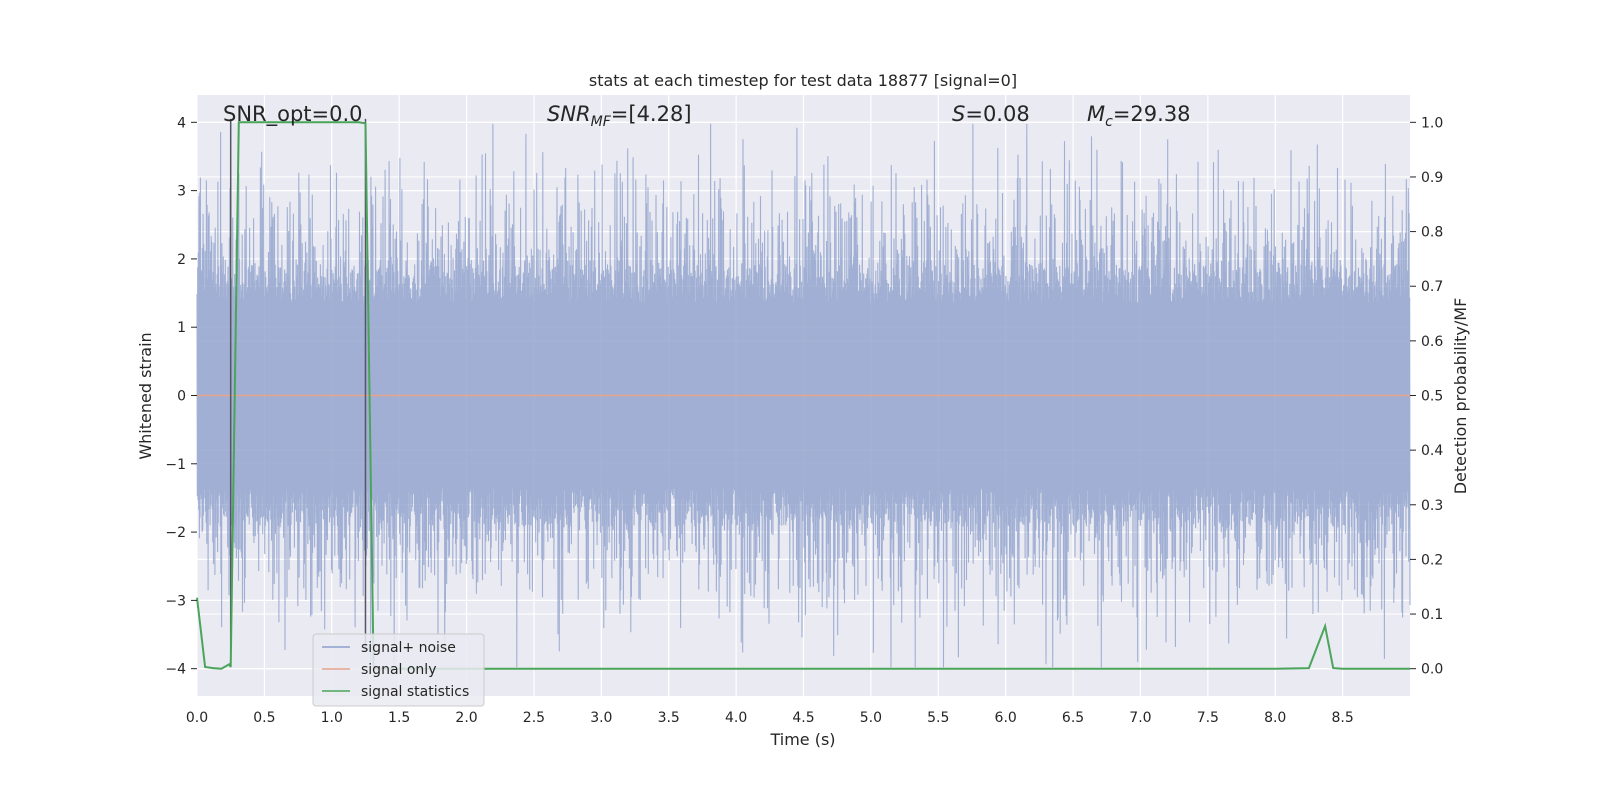 The width and height of the screenshot is (1600, 800). Describe the element at coordinates (175, 465) in the screenshot. I see `y-tick-label: −1` at that location.